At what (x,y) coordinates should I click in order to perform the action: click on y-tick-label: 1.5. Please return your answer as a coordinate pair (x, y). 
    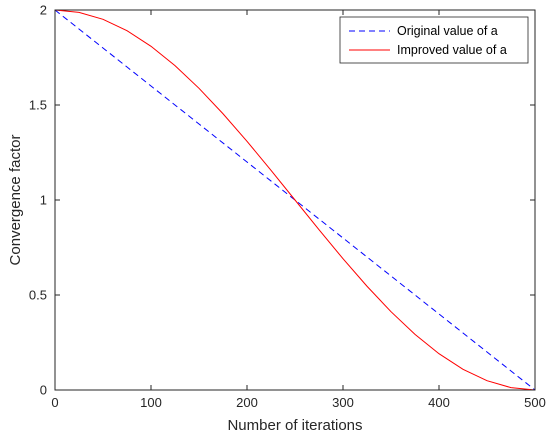
    Looking at the image, I should click on (38, 105).